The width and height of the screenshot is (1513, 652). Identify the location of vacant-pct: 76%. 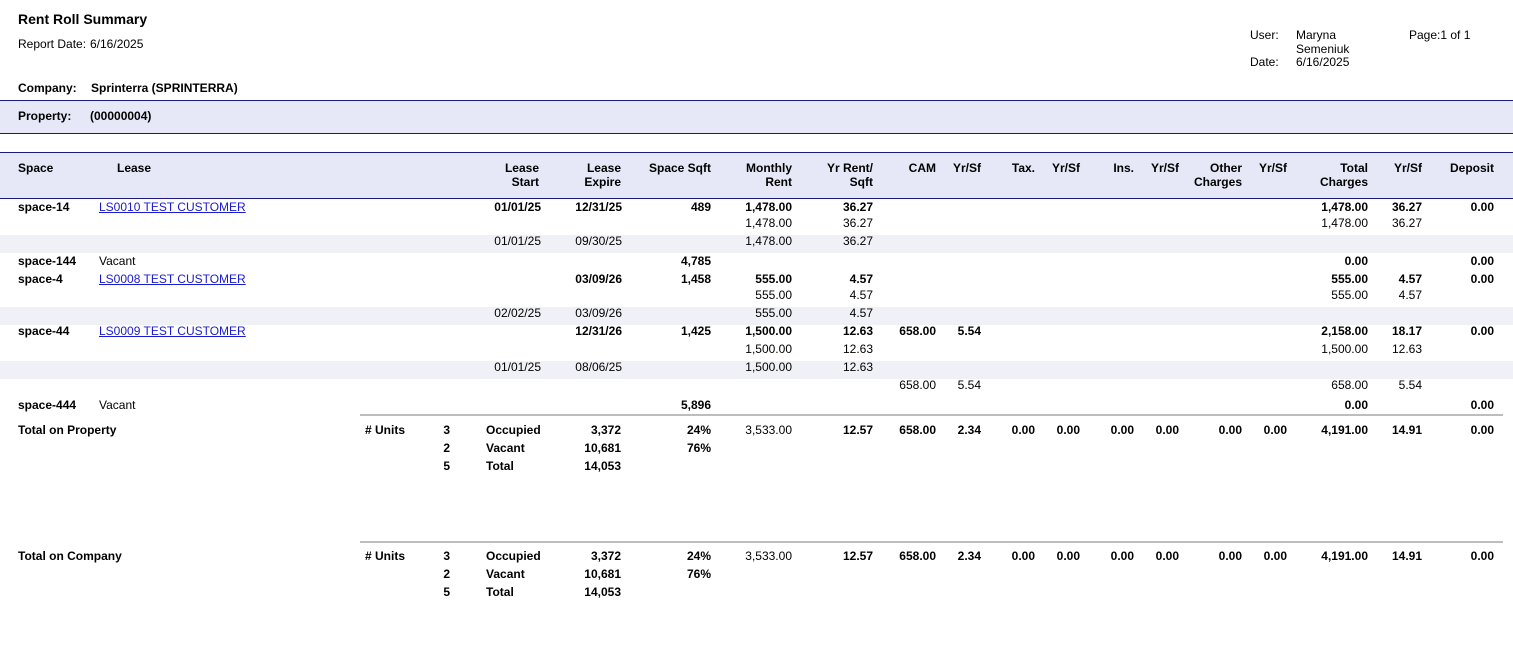
(698, 574).